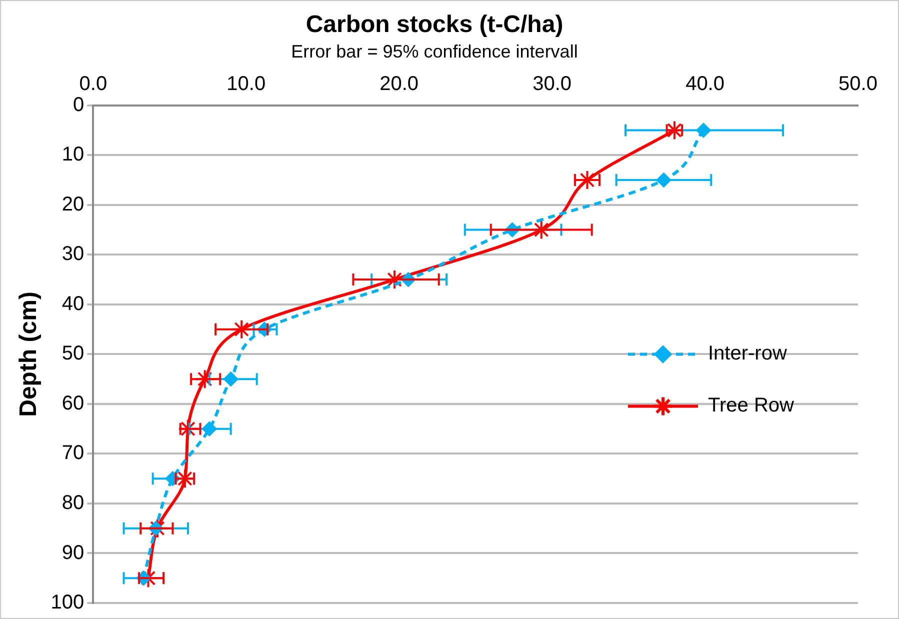 This screenshot has height=619, width=899. I want to click on y-tick-label: 10, so click(73, 155).